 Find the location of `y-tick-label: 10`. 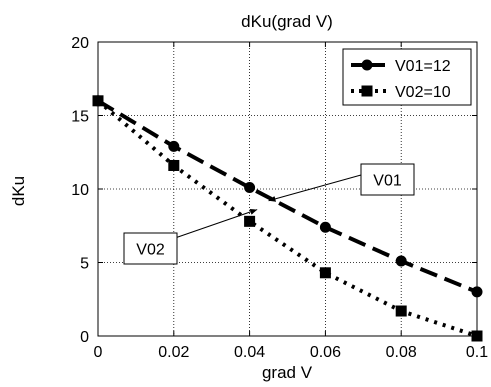

y-tick-label: 10 is located at coordinates (80, 190).